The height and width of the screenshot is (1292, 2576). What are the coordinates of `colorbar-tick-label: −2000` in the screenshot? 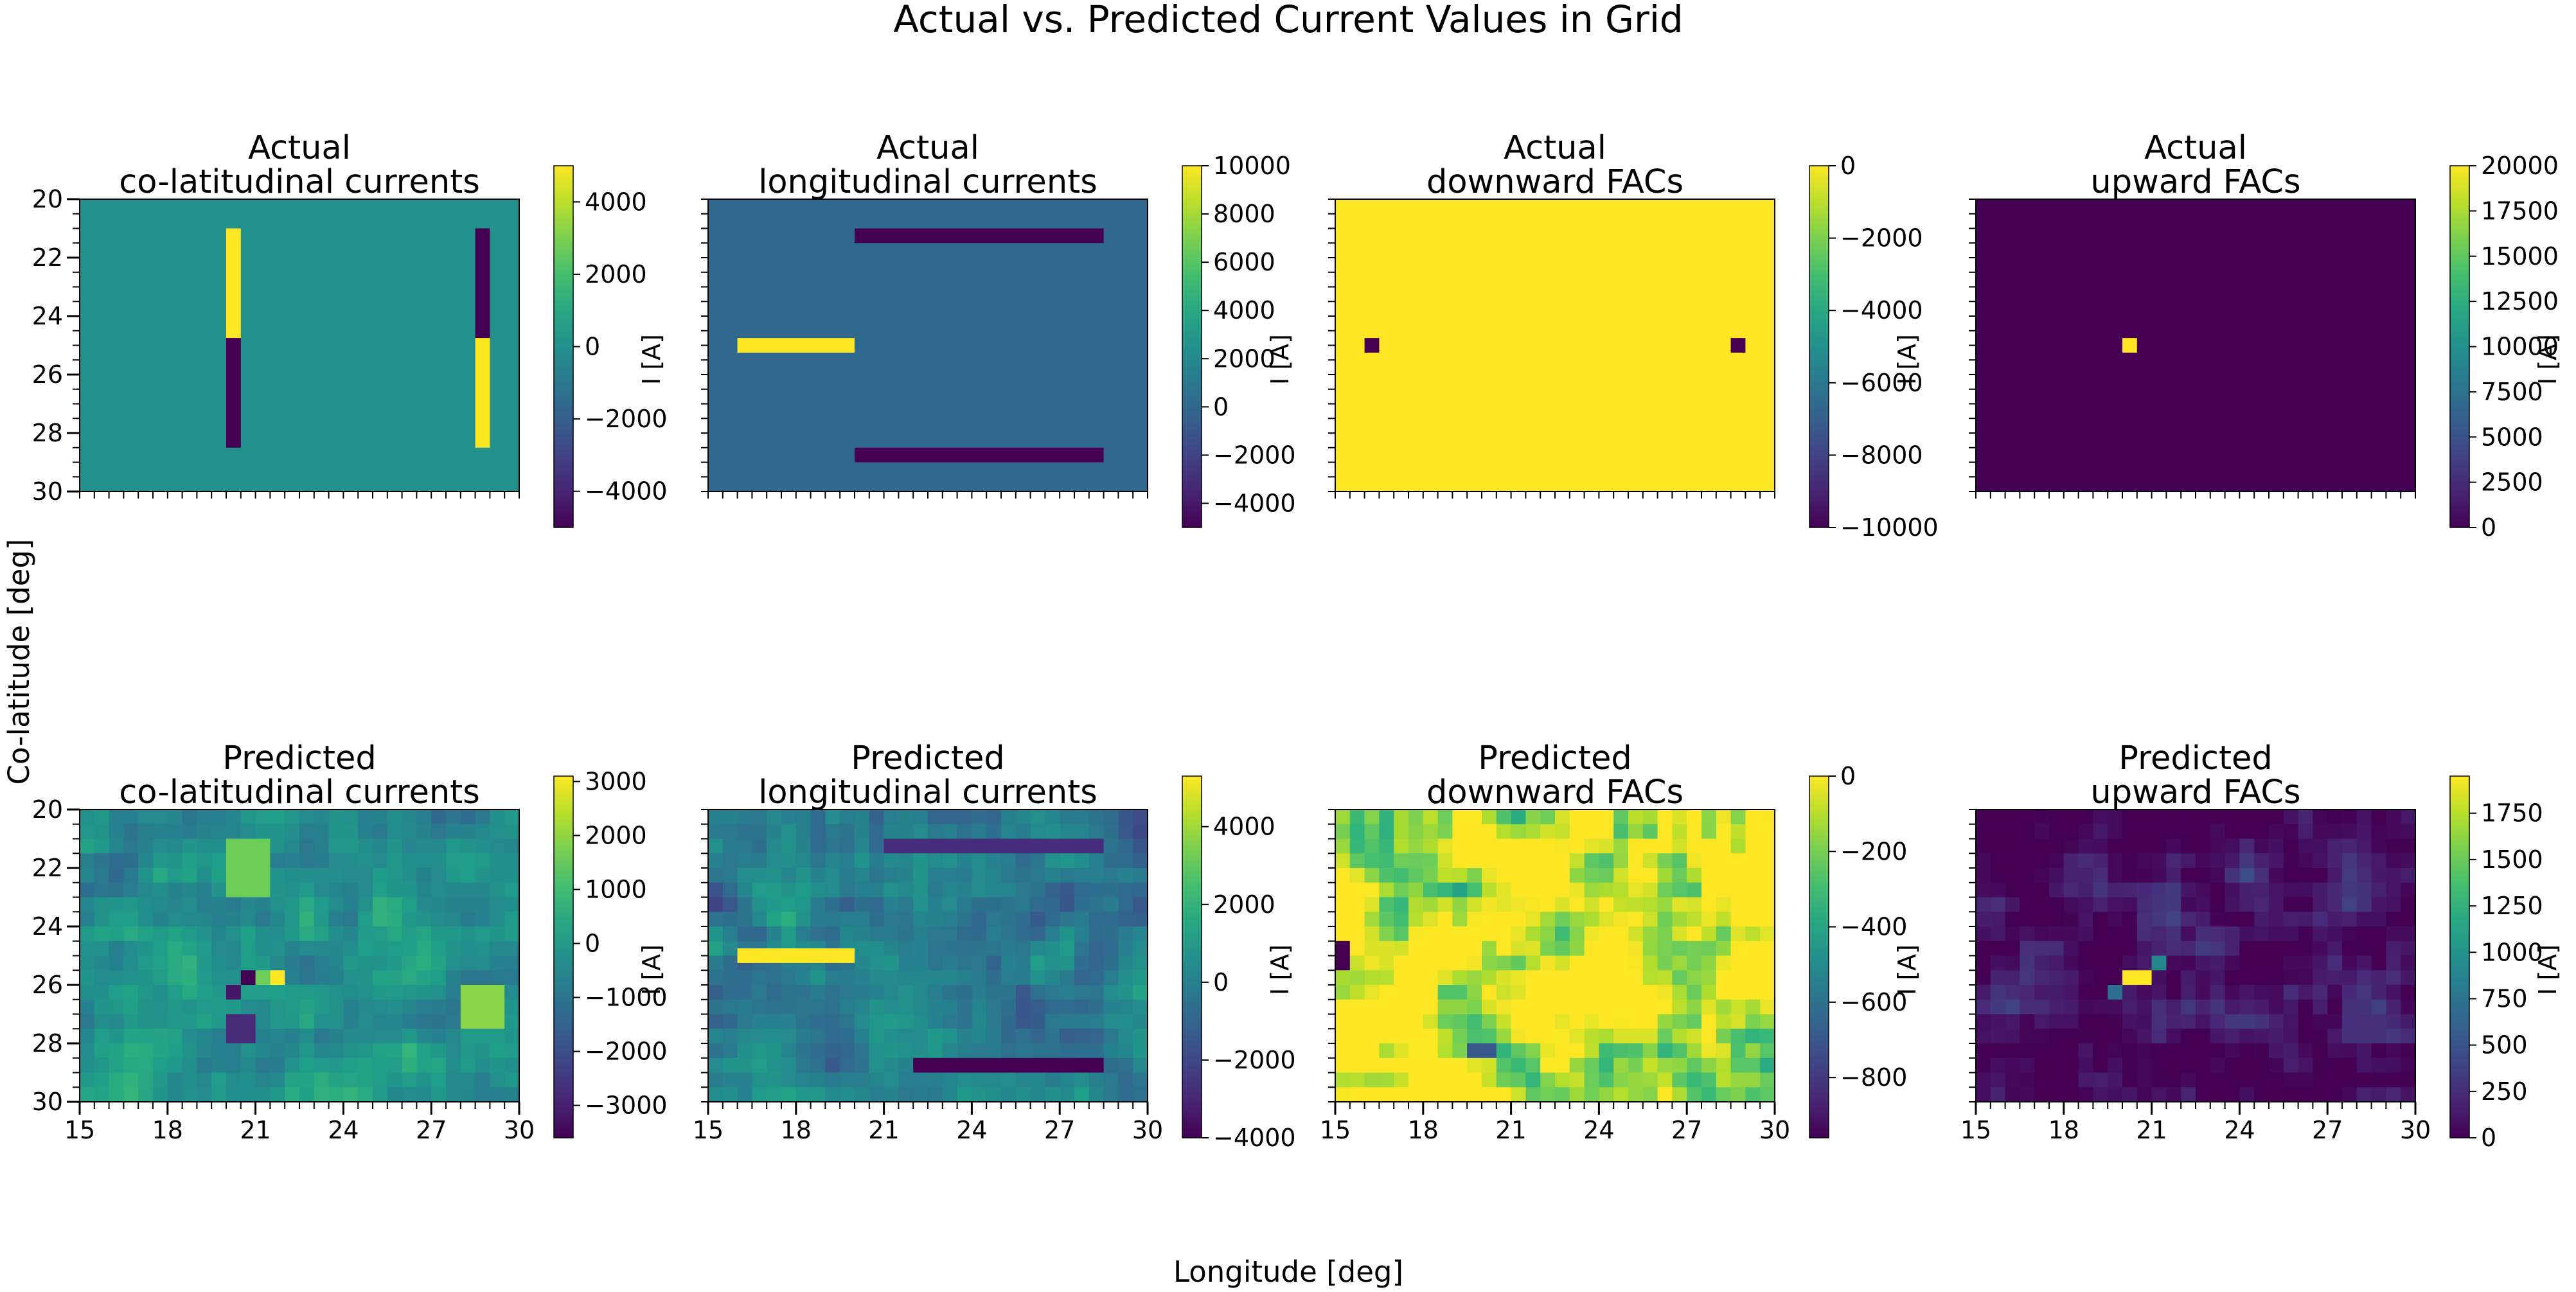 It's located at (1255, 1060).